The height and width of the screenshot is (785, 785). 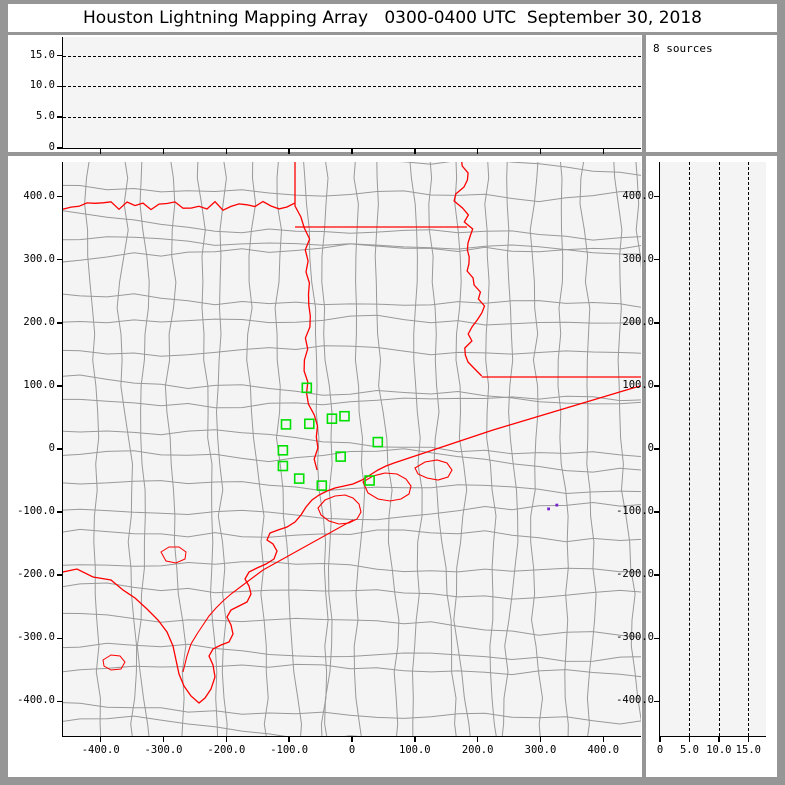 What do you see at coordinates (39, 195) in the screenshot?
I see `y-tick-label: 400.0` at bounding box center [39, 195].